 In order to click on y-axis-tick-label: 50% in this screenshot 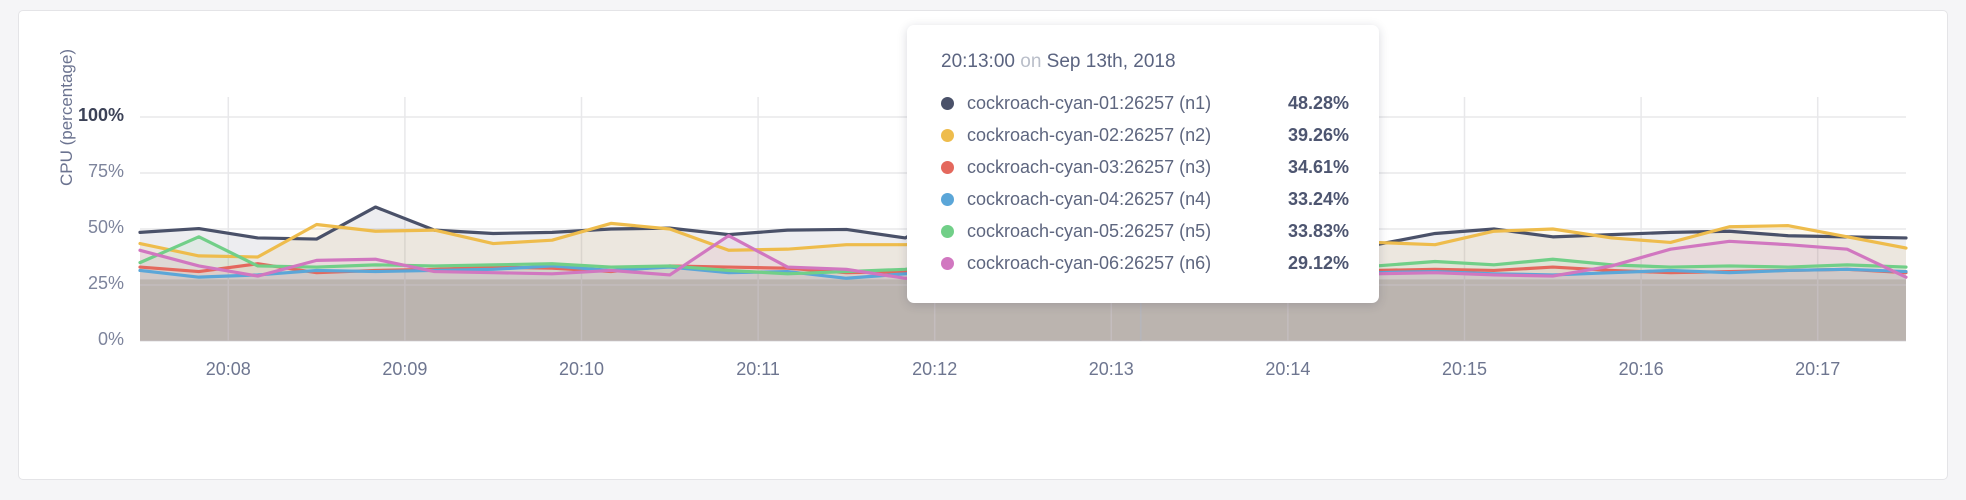, I will do `click(105, 227)`.